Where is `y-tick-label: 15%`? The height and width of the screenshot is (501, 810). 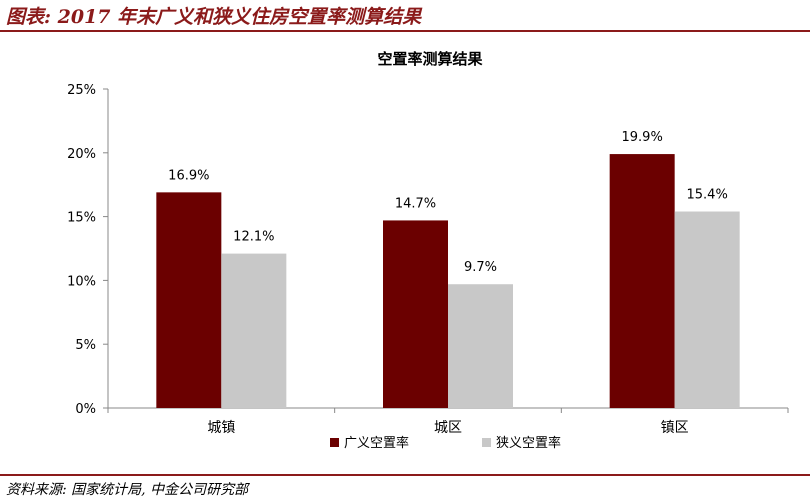
y-tick-label: 15% is located at coordinates (81, 218).